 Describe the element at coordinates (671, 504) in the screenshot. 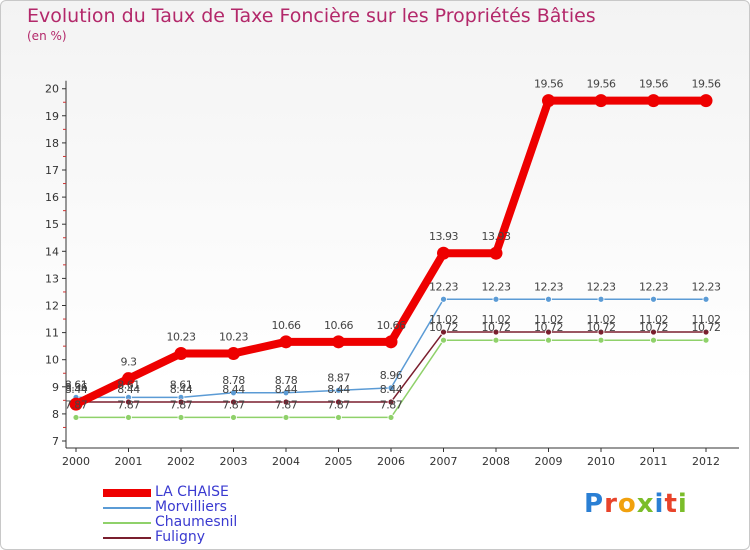

I see `logo-letter: t` at that location.